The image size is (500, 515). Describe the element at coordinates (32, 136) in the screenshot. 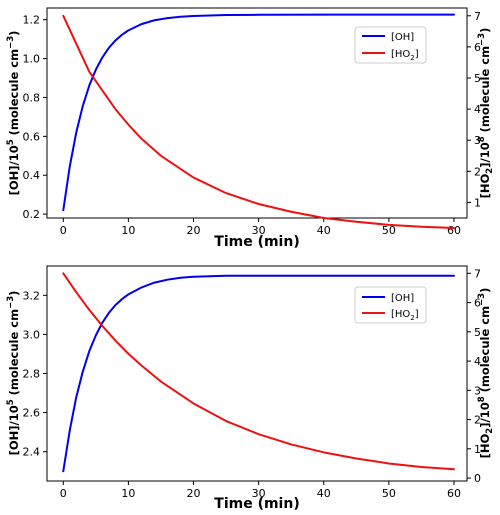

I see `y-left-tick-label: 0.6` at that location.